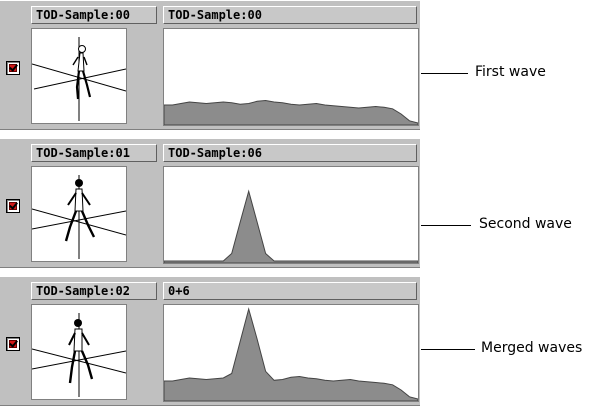  Describe the element at coordinates (94, 153) in the screenshot. I see `sample-label-button: TOD-Sample:01` at that location.